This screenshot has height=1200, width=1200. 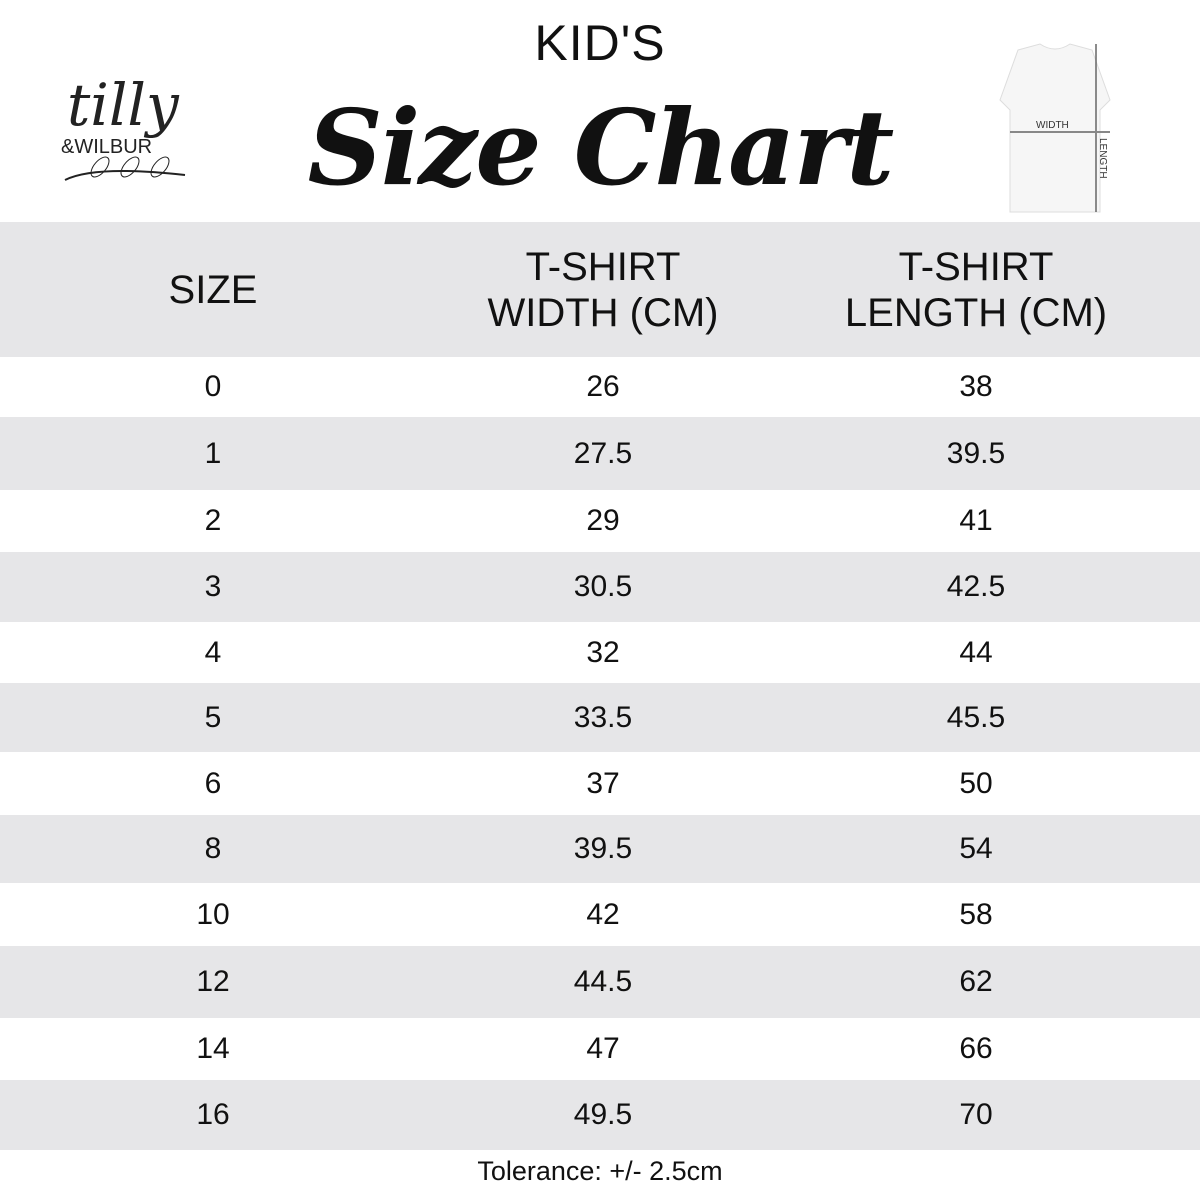 I want to click on table-row: 8 39.5 54, so click(x=600, y=849).